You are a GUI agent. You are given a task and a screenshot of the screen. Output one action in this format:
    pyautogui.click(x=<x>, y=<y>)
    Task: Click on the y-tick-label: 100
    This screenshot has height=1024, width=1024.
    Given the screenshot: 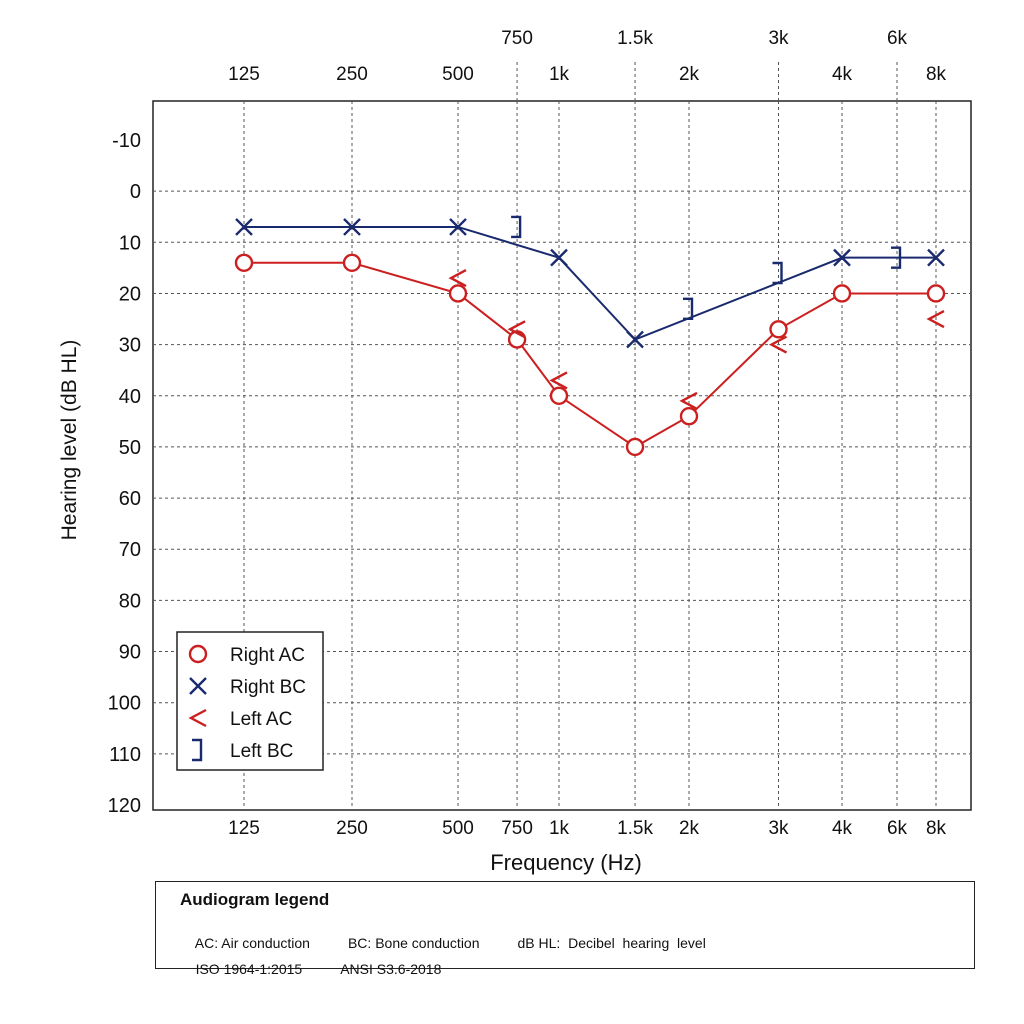 What is the action you would take?
    pyautogui.click(x=124, y=704)
    